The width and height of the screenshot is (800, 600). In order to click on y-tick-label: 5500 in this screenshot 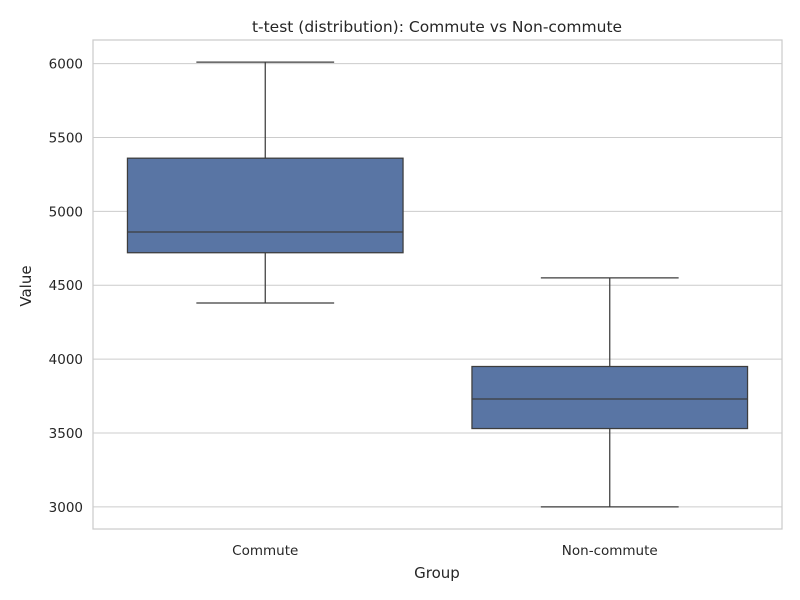, I will do `click(66, 139)`.